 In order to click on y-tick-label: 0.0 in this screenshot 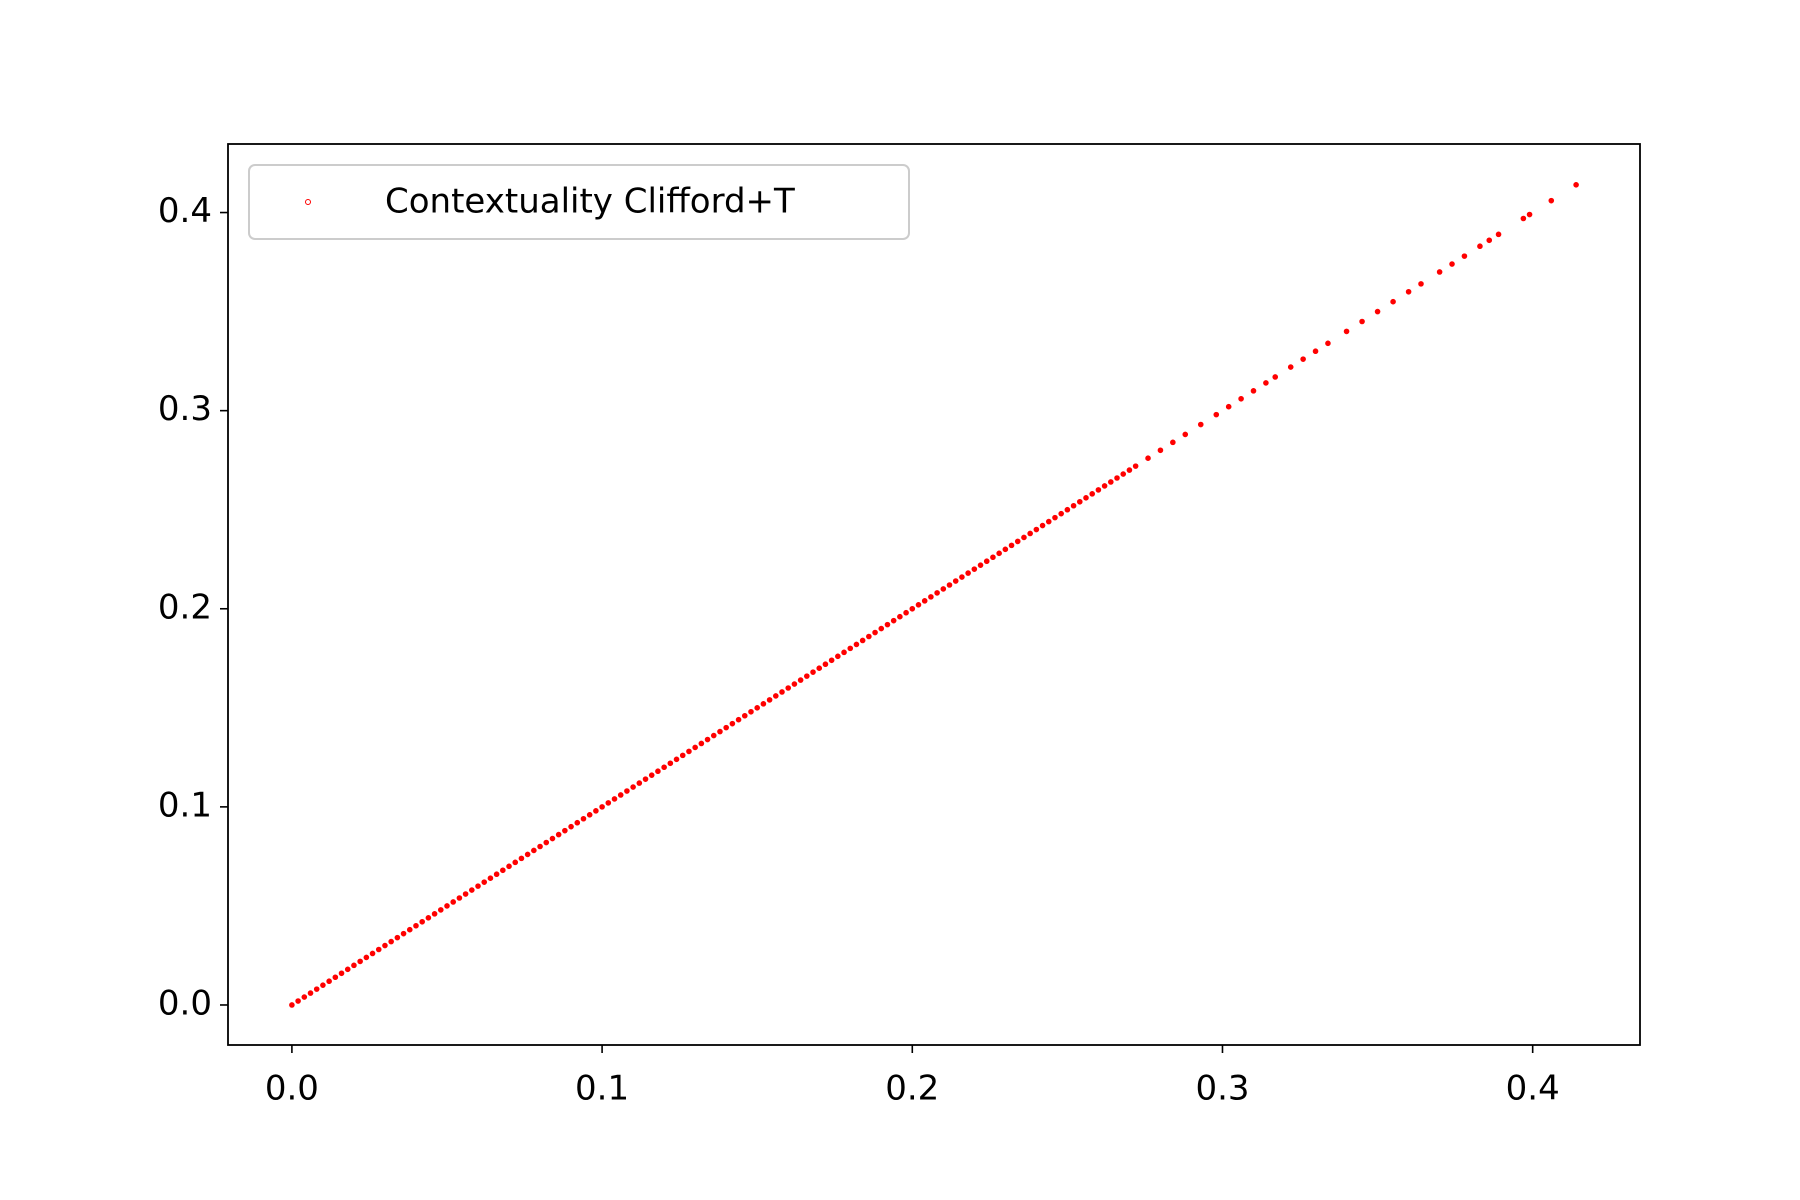, I will do `click(185, 1003)`.